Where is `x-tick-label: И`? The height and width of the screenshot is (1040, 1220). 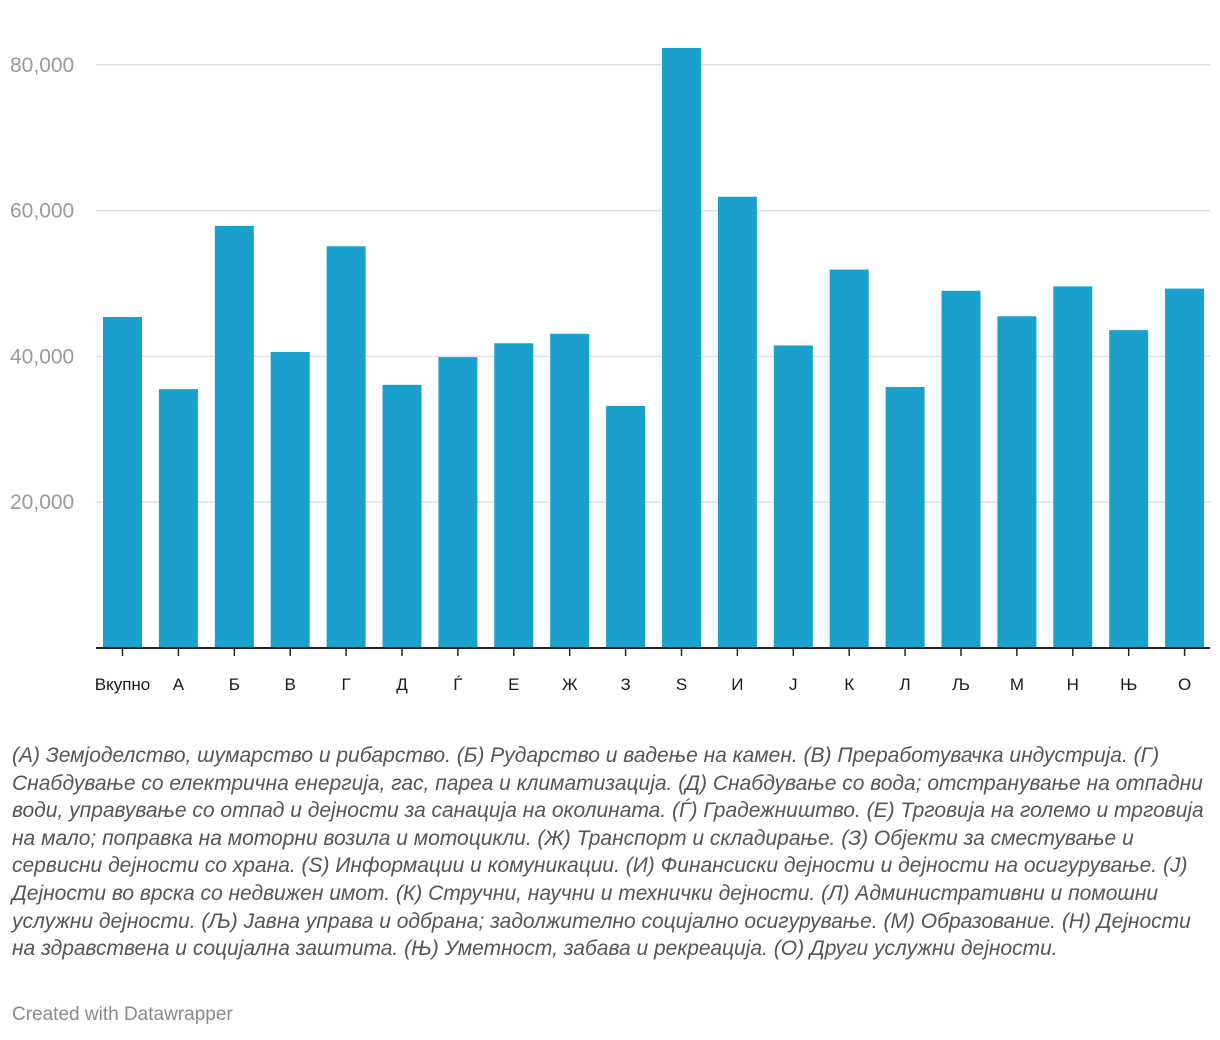
x-tick-label: И is located at coordinates (737, 684).